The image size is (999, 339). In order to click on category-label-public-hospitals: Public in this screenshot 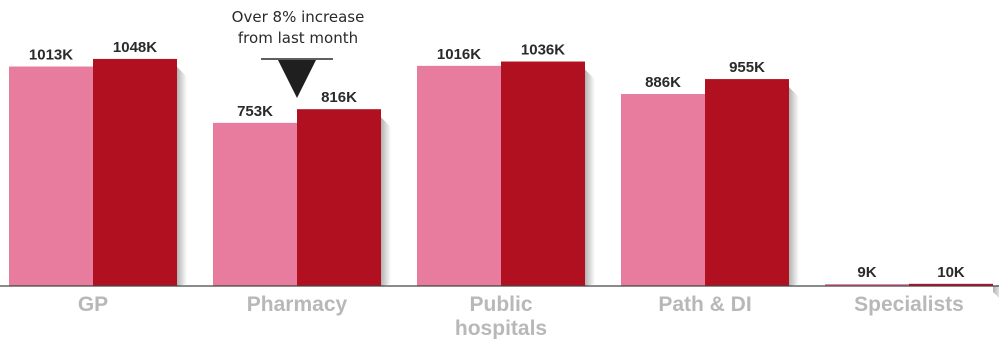, I will do `click(500, 304)`.